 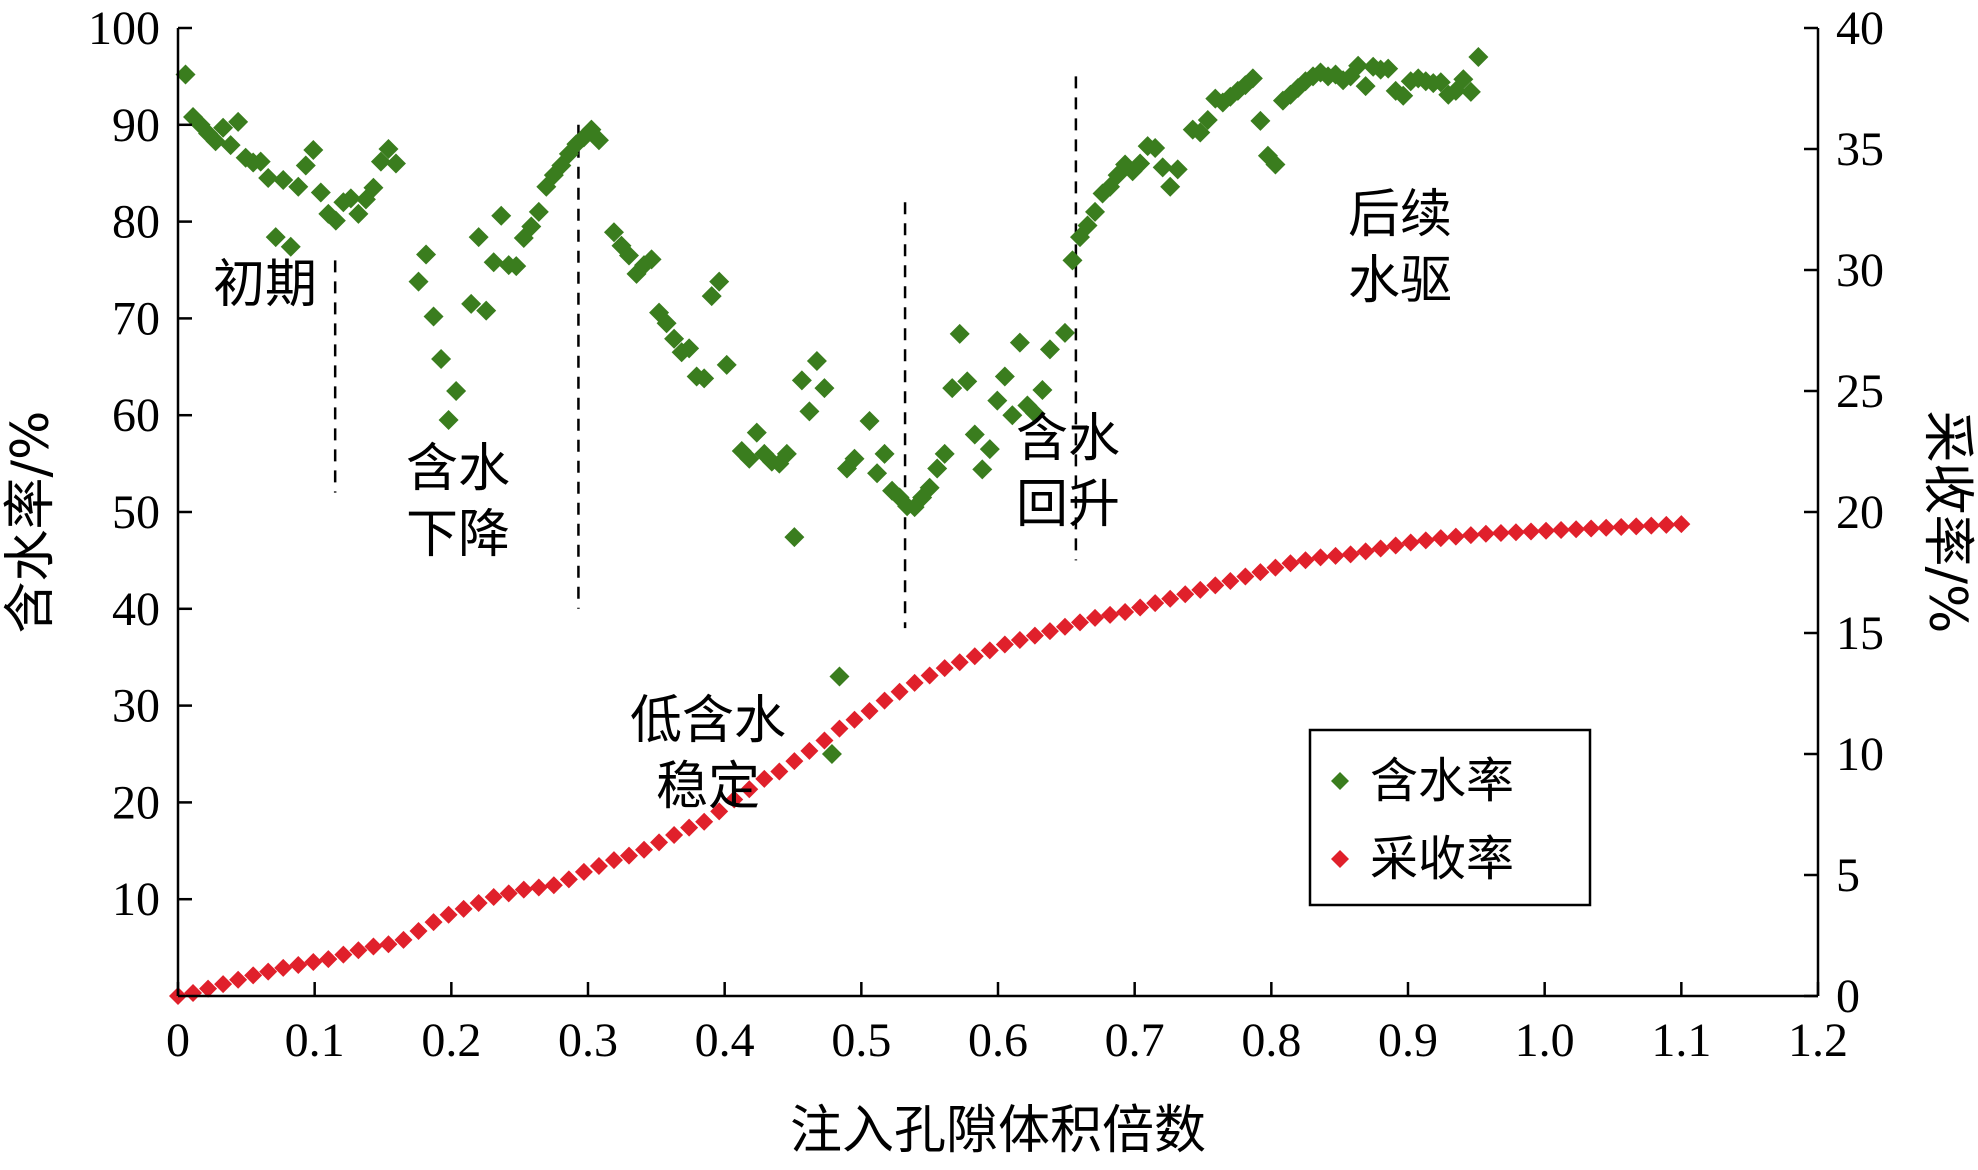 I want to click on legend: 含水率 采收率, so click(x=1450, y=817).